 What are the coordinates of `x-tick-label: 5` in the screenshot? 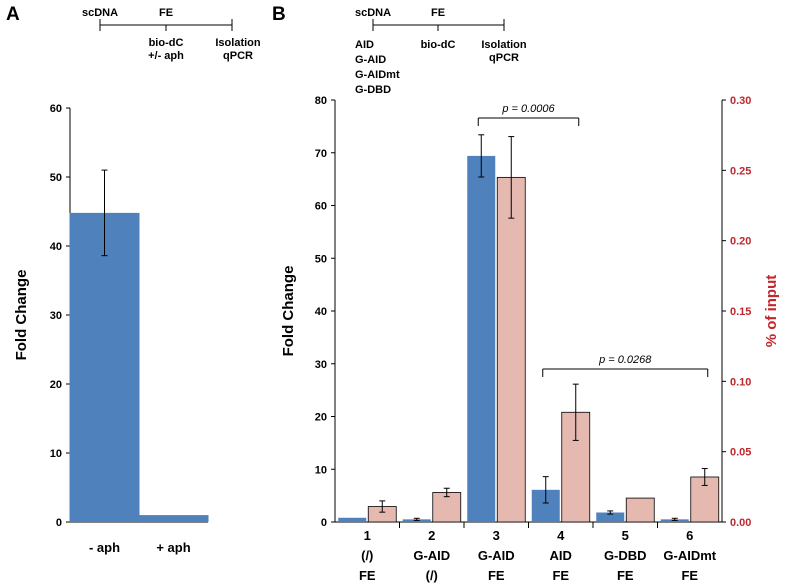 It's located at (625, 535).